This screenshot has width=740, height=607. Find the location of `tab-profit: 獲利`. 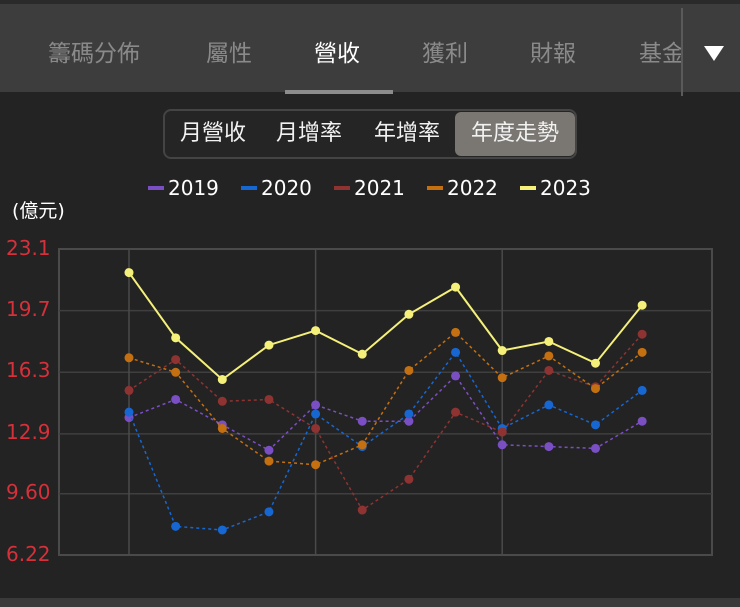

tab-profit: 獲利 is located at coordinates (445, 54).